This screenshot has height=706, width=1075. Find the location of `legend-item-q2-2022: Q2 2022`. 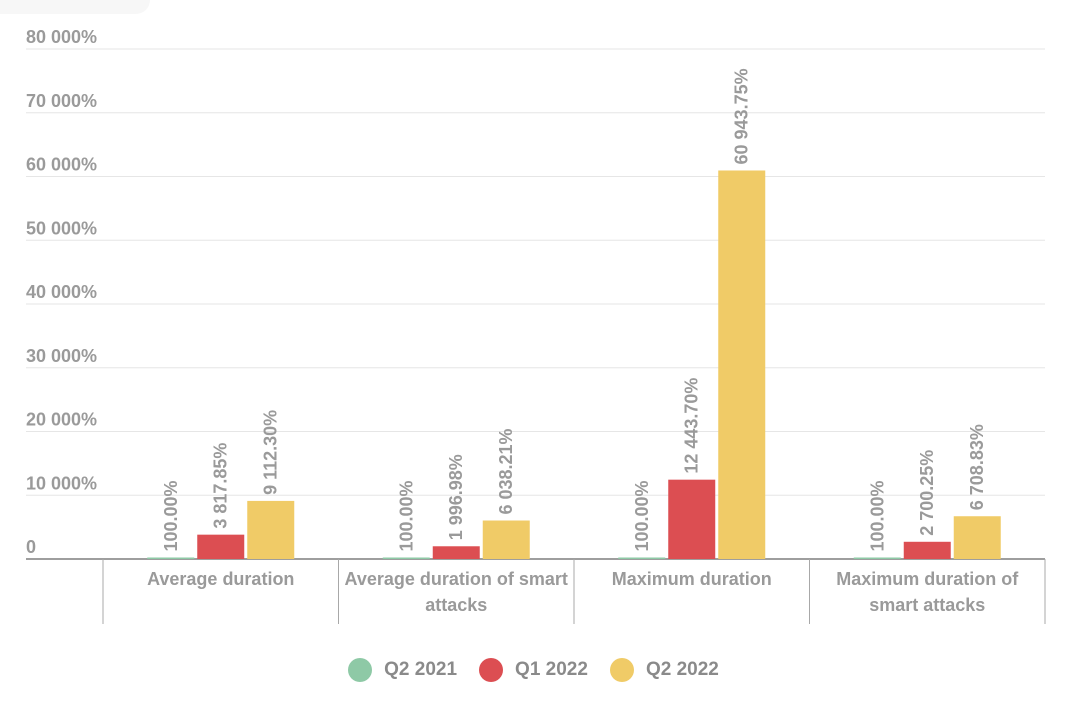

legend-item-q2-2022: Q2 2022 is located at coordinates (664, 670).